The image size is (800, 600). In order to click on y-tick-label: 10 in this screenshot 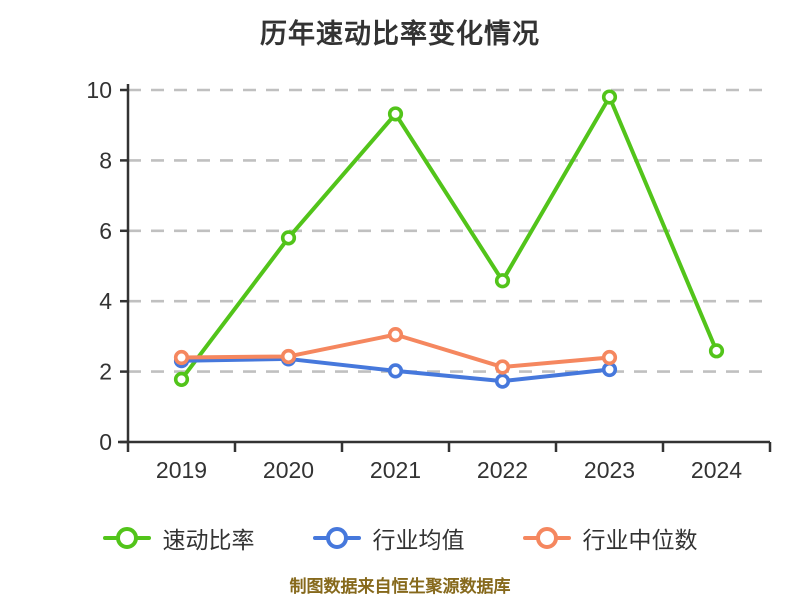, I will do `click(99, 90)`.